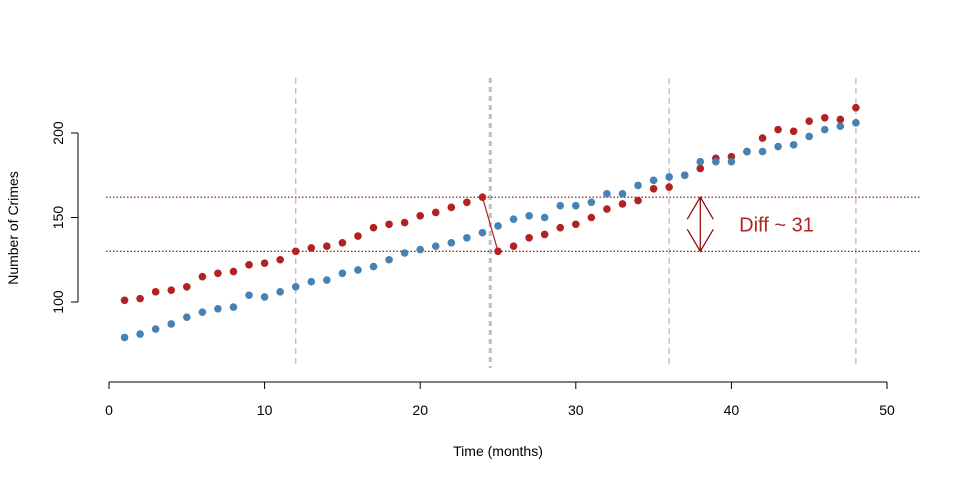  What do you see at coordinates (776, 225) in the screenshot?
I see `diff-annotation-label: Diff ~ 31` at bounding box center [776, 225].